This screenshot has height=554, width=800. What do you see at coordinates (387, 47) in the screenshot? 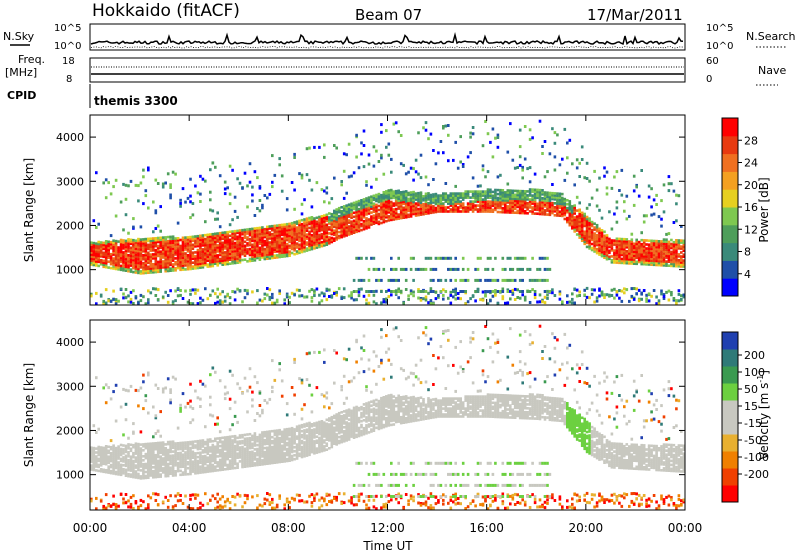
I see `nsearch-line` at bounding box center [387, 47].